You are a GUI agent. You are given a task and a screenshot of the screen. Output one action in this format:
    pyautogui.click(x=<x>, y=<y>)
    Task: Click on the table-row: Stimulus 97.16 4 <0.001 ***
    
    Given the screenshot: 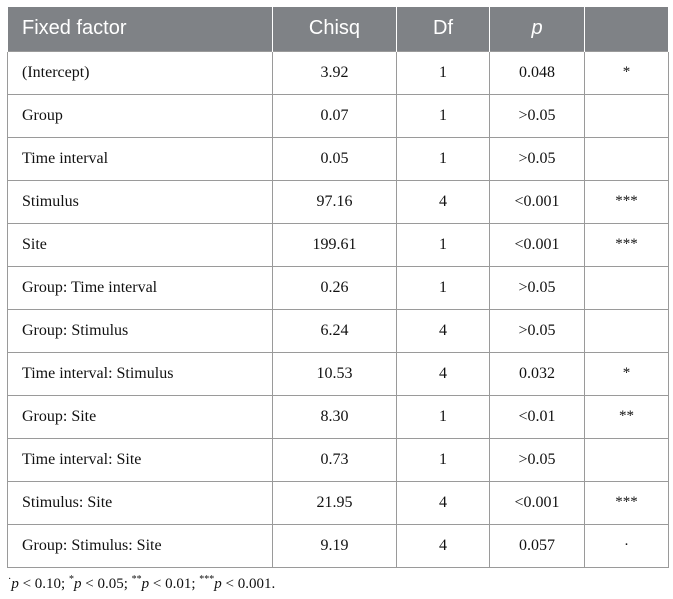 What is the action you would take?
    pyautogui.click(x=338, y=201)
    